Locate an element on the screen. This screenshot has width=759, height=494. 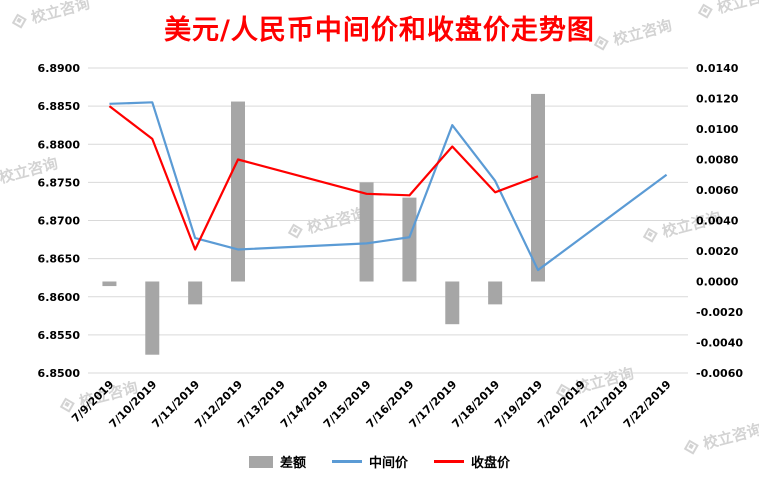
legend-label-diff: 差额 is located at coordinates (292, 463).